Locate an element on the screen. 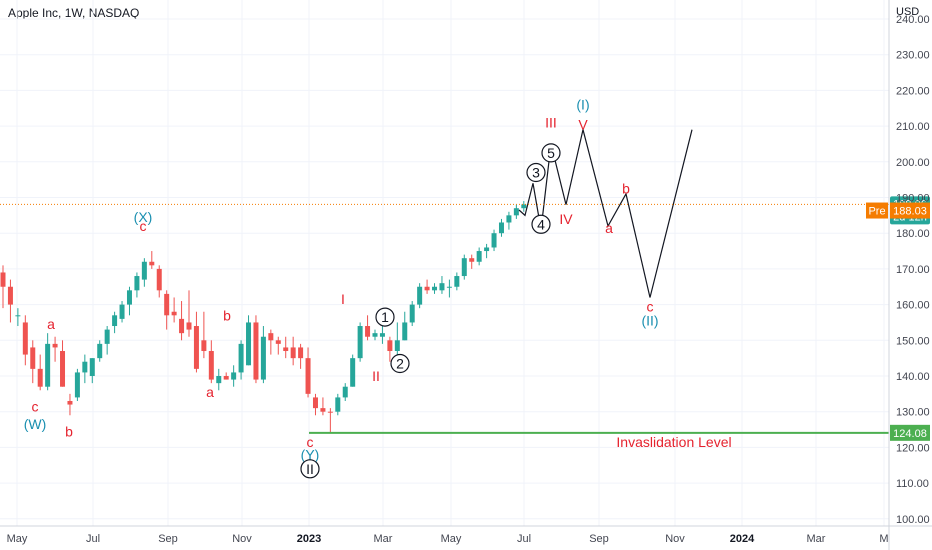  pre-market-badge is located at coordinates (877, 210).